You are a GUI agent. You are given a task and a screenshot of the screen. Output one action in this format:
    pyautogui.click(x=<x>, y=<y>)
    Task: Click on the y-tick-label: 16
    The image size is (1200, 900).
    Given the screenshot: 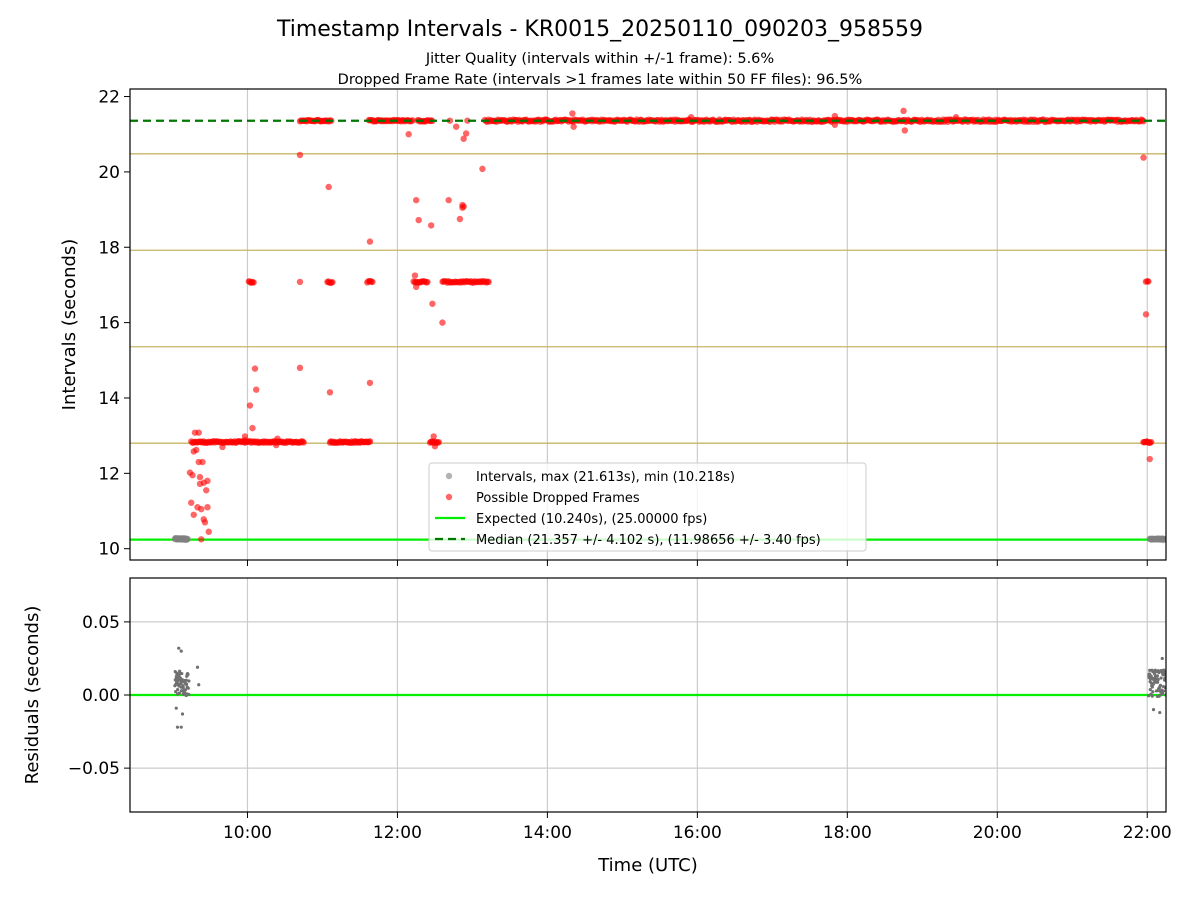 What is the action you would take?
    pyautogui.click(x=109, y=324)
    